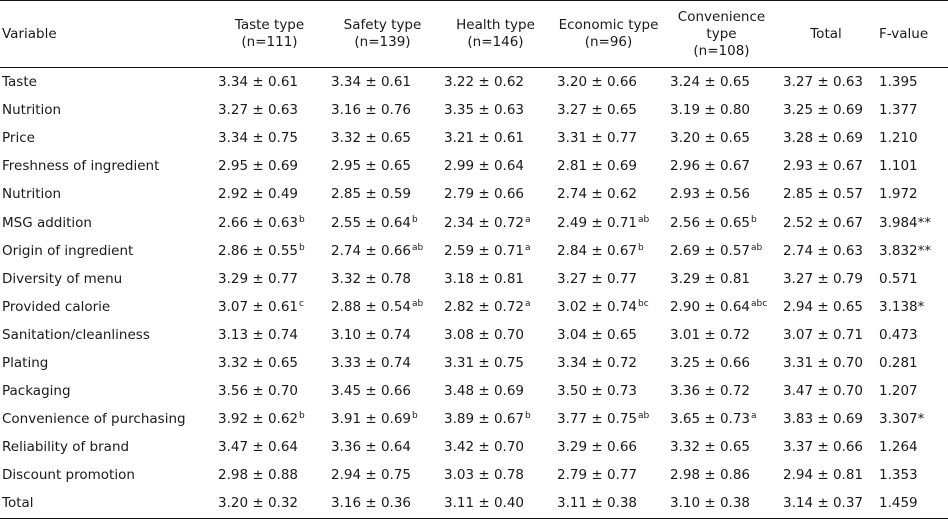 This screenshot has height=522, width=948. Describe the element at coordinates (381, 34) in the screenshot. I see `header-safety-type: Safety type (n=139)` at that location.